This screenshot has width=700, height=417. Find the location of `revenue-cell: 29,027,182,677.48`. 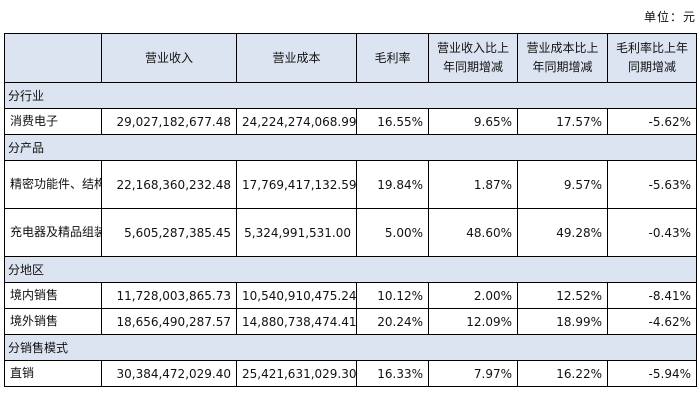

revenue-cell: 29,027,182,677.48 is located at coordinates (169, 121).